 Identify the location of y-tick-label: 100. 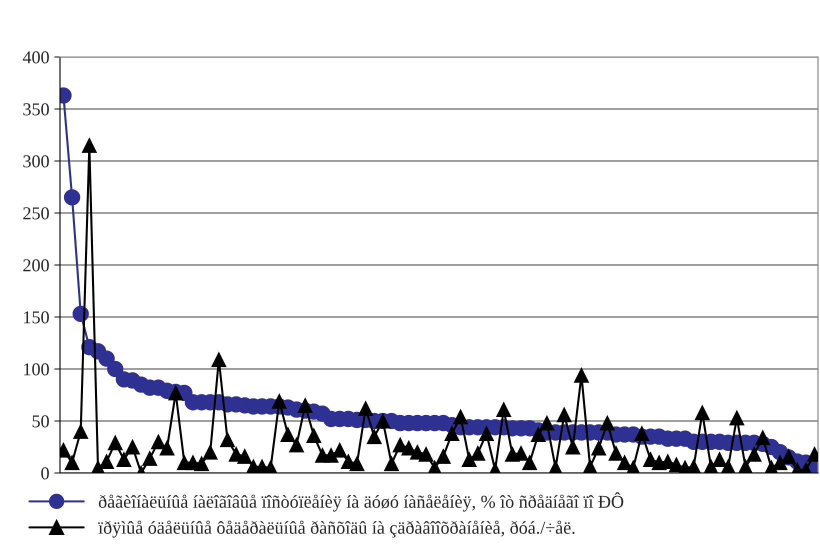
(36, 369).